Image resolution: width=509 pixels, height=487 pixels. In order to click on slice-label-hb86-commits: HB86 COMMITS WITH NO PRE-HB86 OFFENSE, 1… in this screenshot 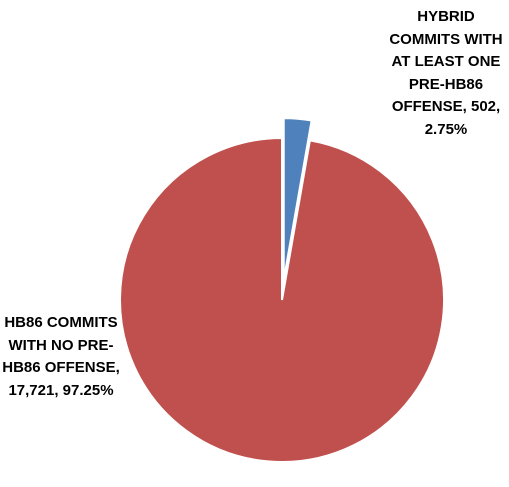, I will do `click(61, 356)`.